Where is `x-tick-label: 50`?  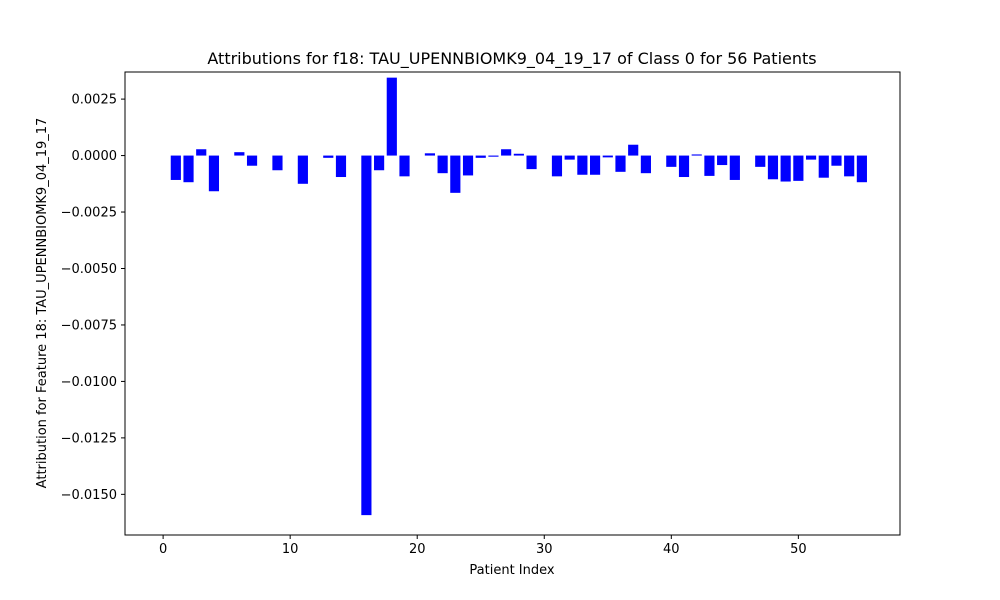 x-tick-label: 50 is located at coordinates (798, 549).